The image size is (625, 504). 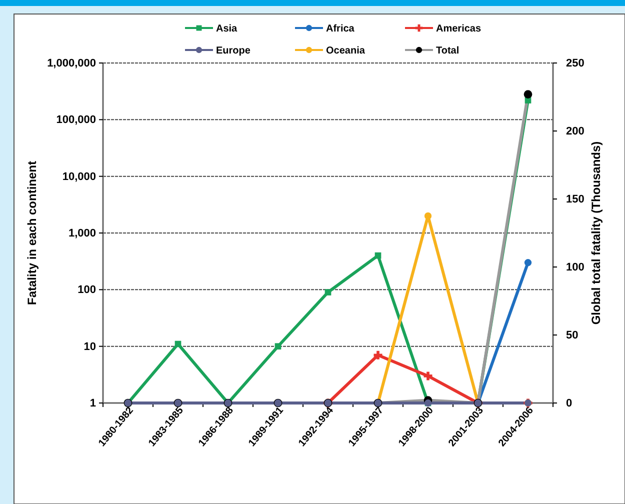 What do you see at coordinates (346, 51) in the screenshot?
I see `legend-label: Oceania` at bounding box center [346, 51].